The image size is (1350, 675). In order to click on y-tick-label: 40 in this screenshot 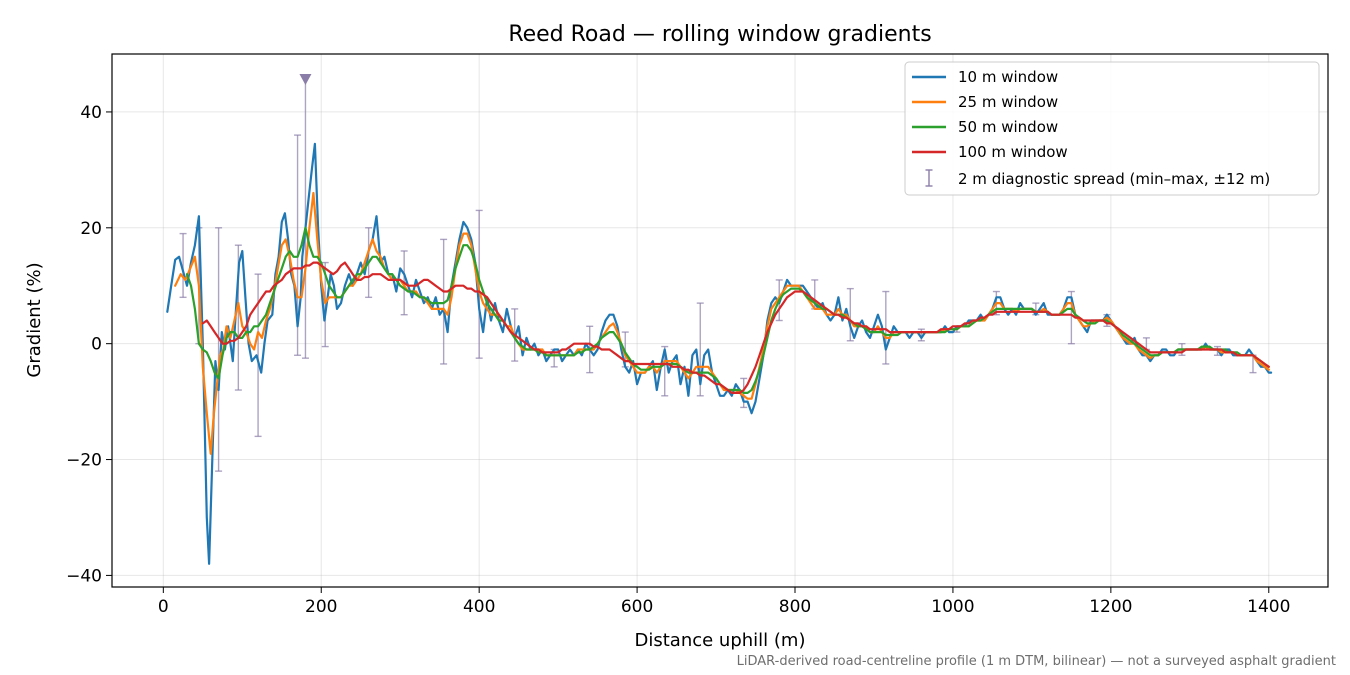, I will do `click(91, 113)`.